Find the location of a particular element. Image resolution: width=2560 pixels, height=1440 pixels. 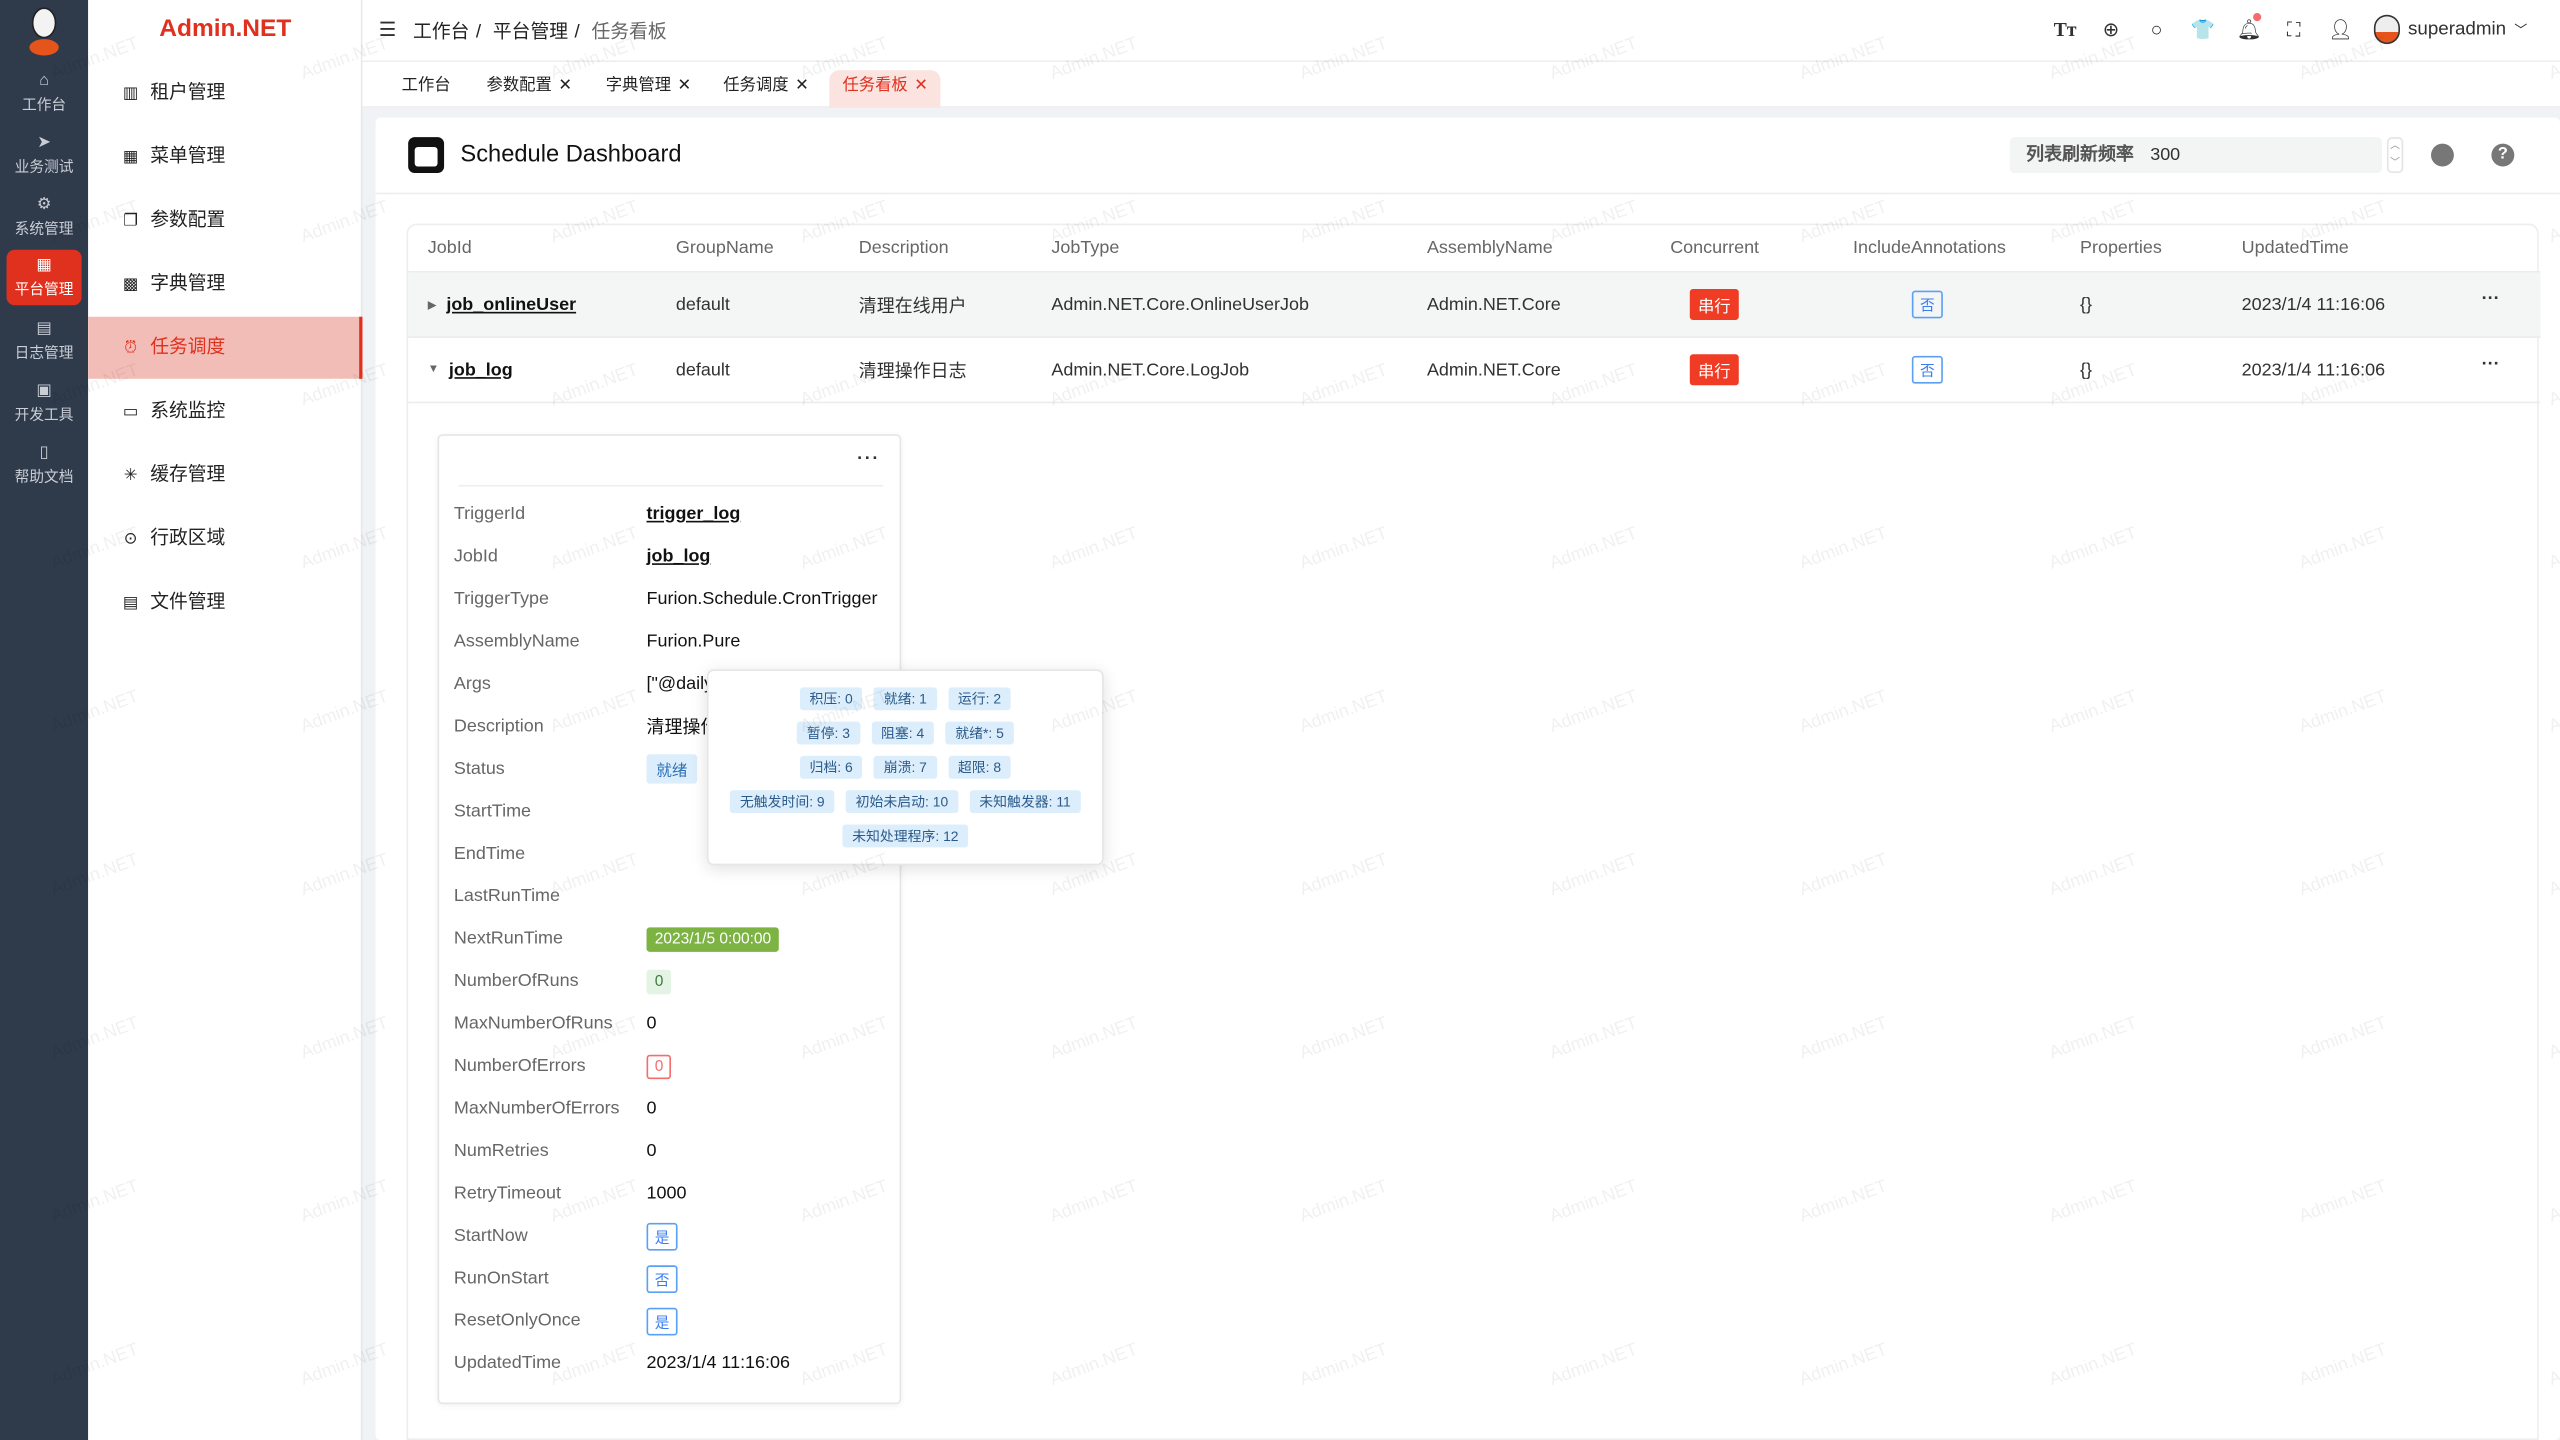

detail-label: MaxNumberOfErrors is located at coordinates (536, 1108).